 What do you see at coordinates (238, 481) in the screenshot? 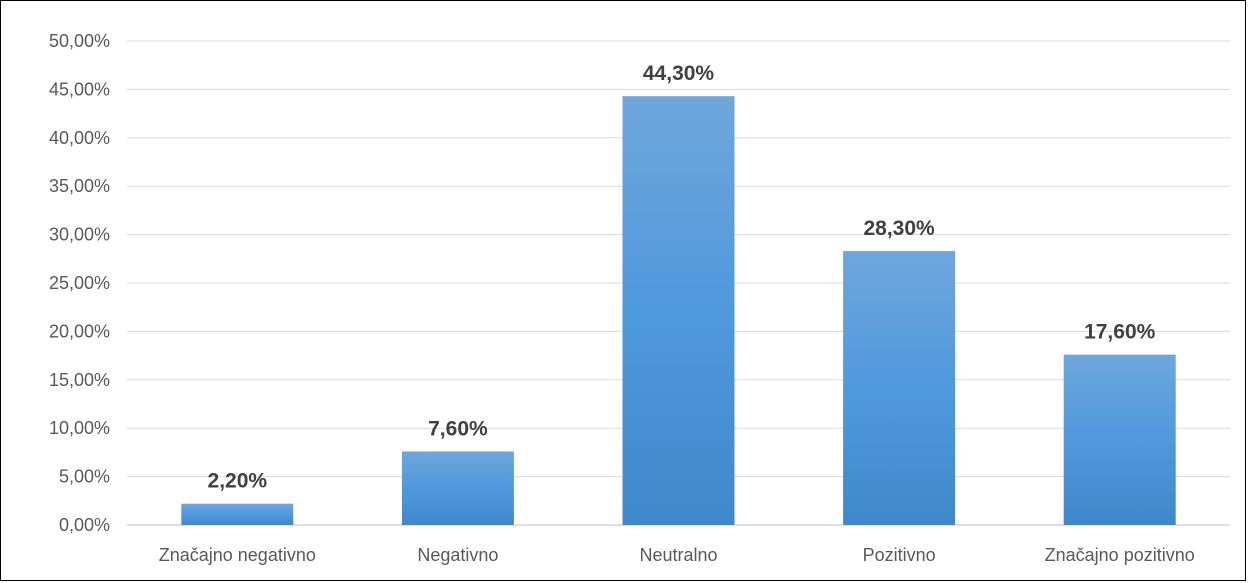
I see `bar-value-label: 2,20%` at bounding box center [238, 481].